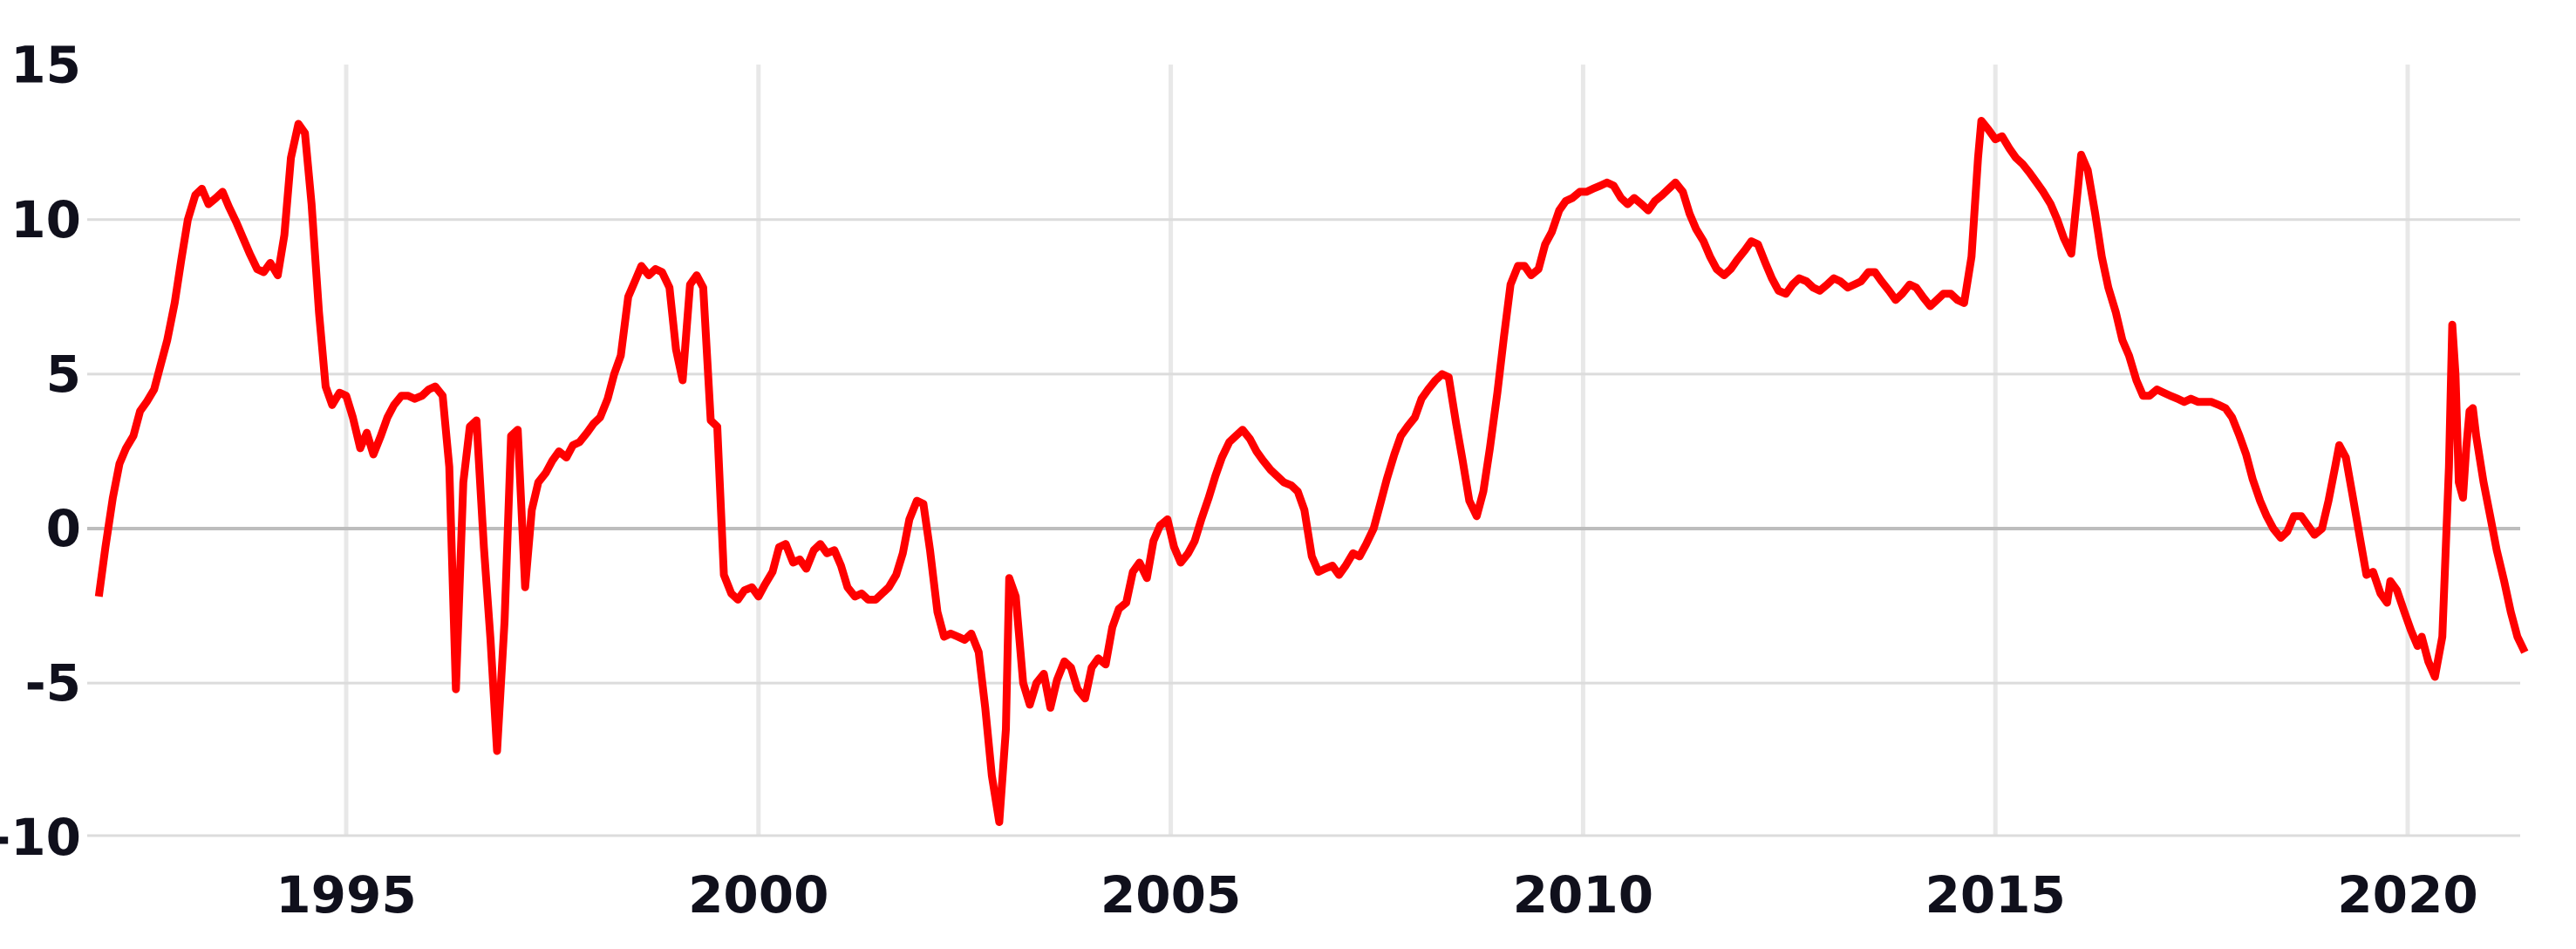 Image resolution: width=2576 pixels, height=949 pixels. I want to click on y-tick-label: 0, so click(64, 528).